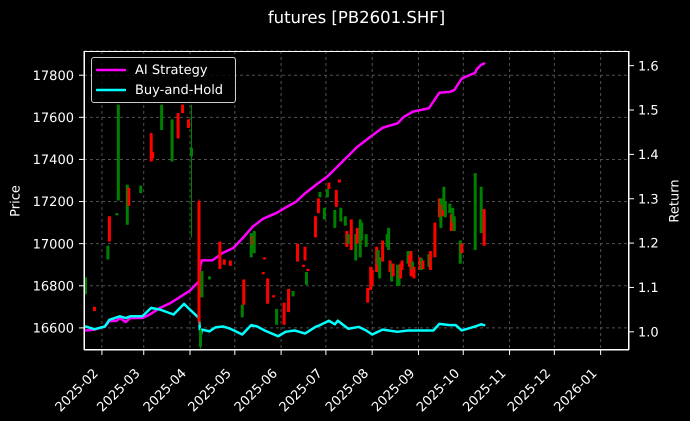 The height and width of the screenshot is (421, 690). I want to click on y-tick-label: 16800, so click(53, 286).